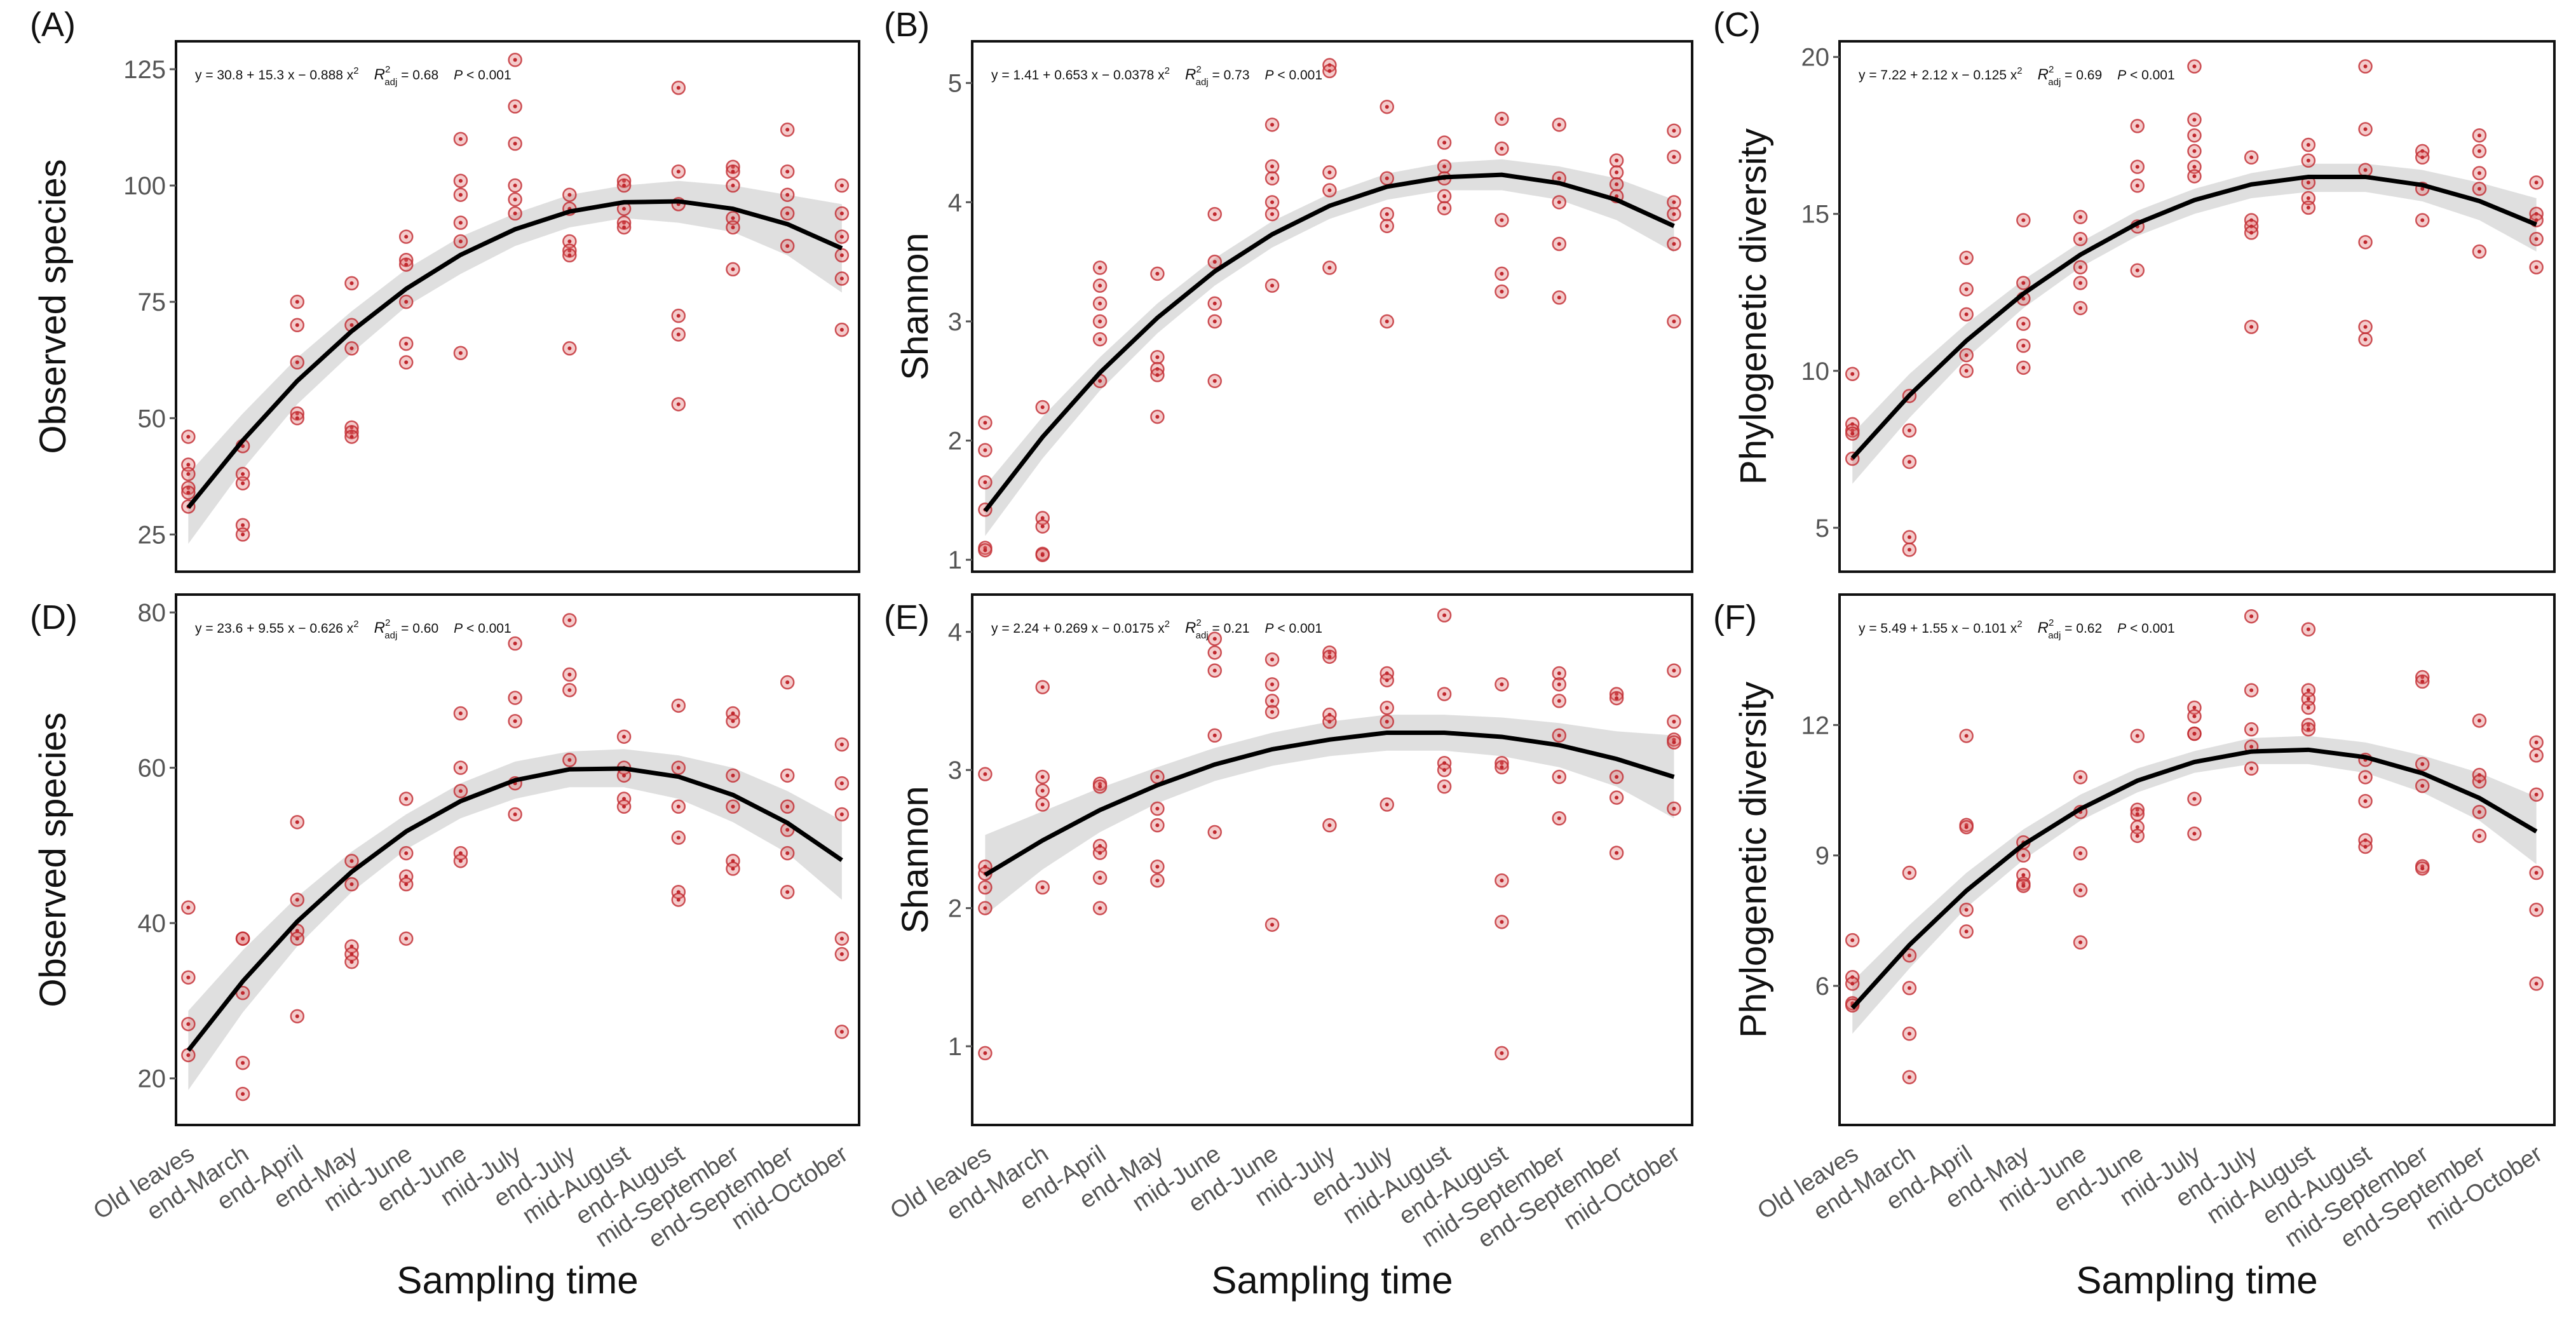 The height and width of the screenshot is (1327, 2576). I want to click on r2-sup: 2, so click(2051, 622).